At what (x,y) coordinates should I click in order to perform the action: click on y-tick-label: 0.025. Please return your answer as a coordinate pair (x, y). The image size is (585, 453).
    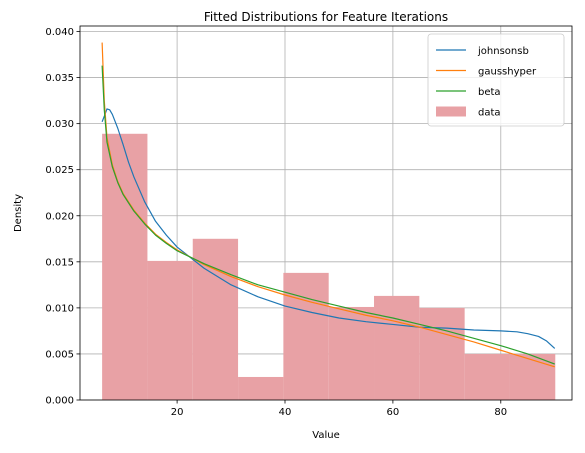
    Looking at the image, I should click on (59, 170).